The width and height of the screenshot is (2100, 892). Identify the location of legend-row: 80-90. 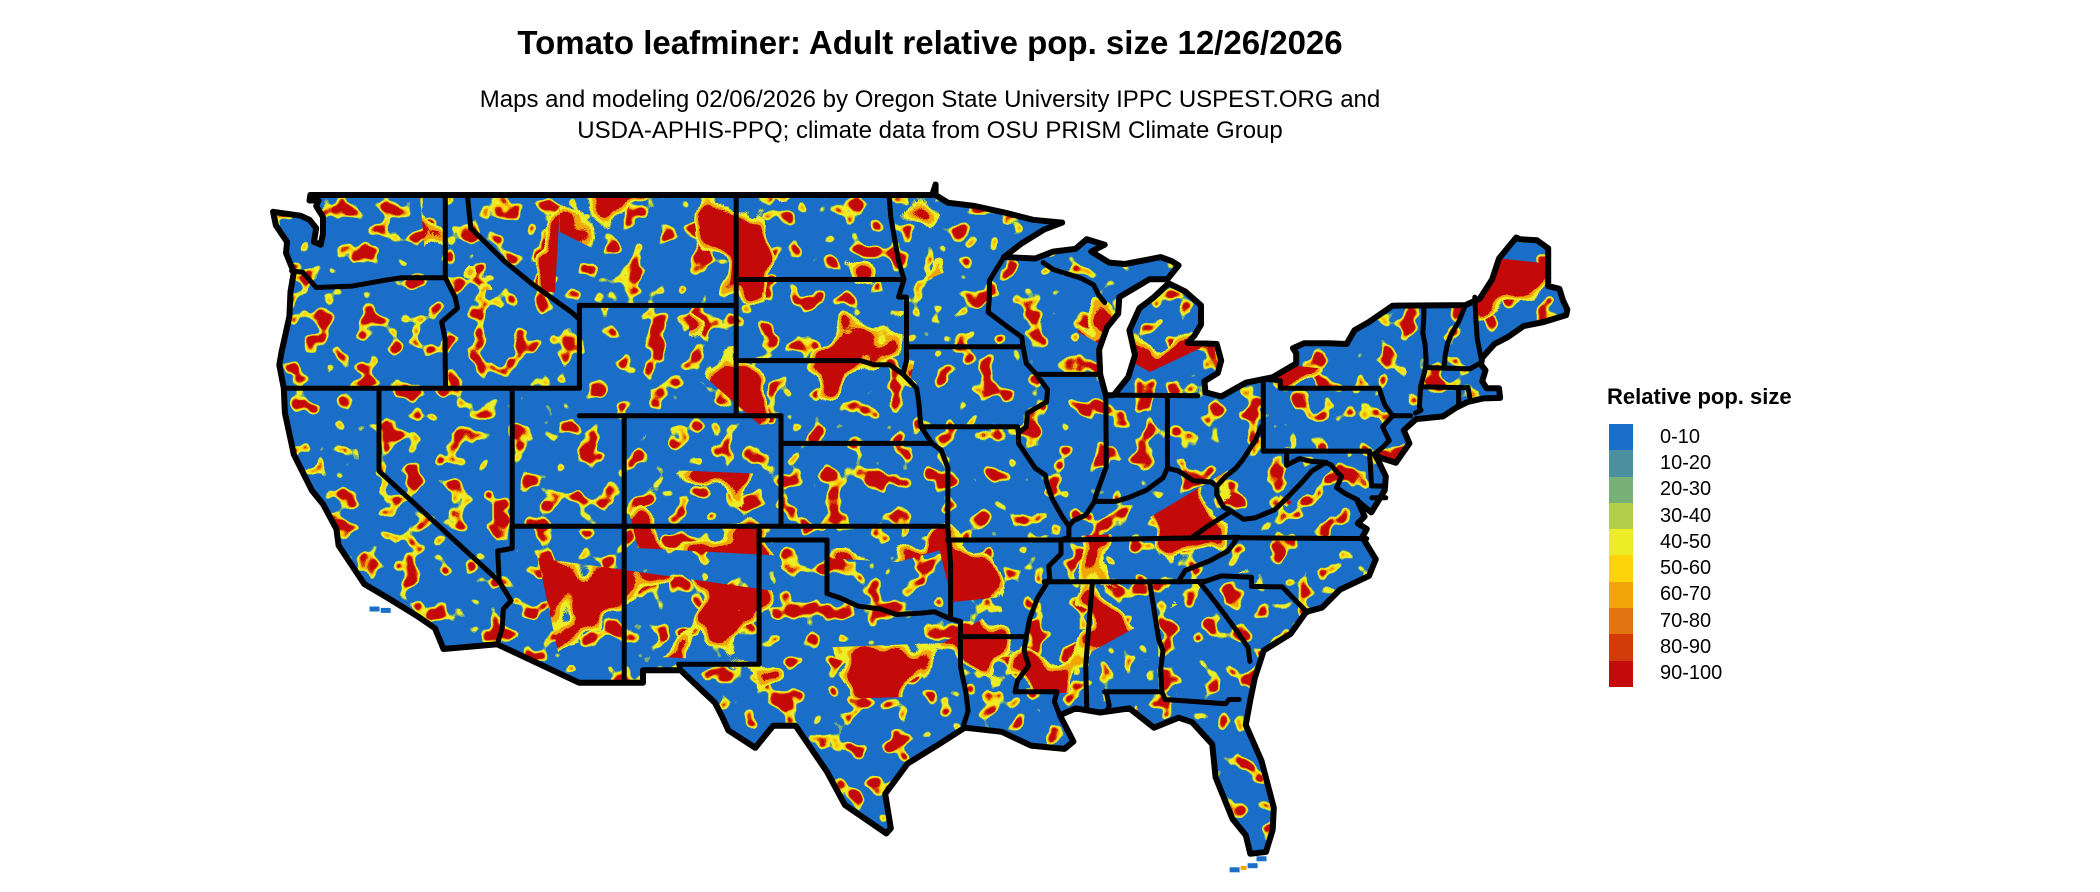
(1700, 647).